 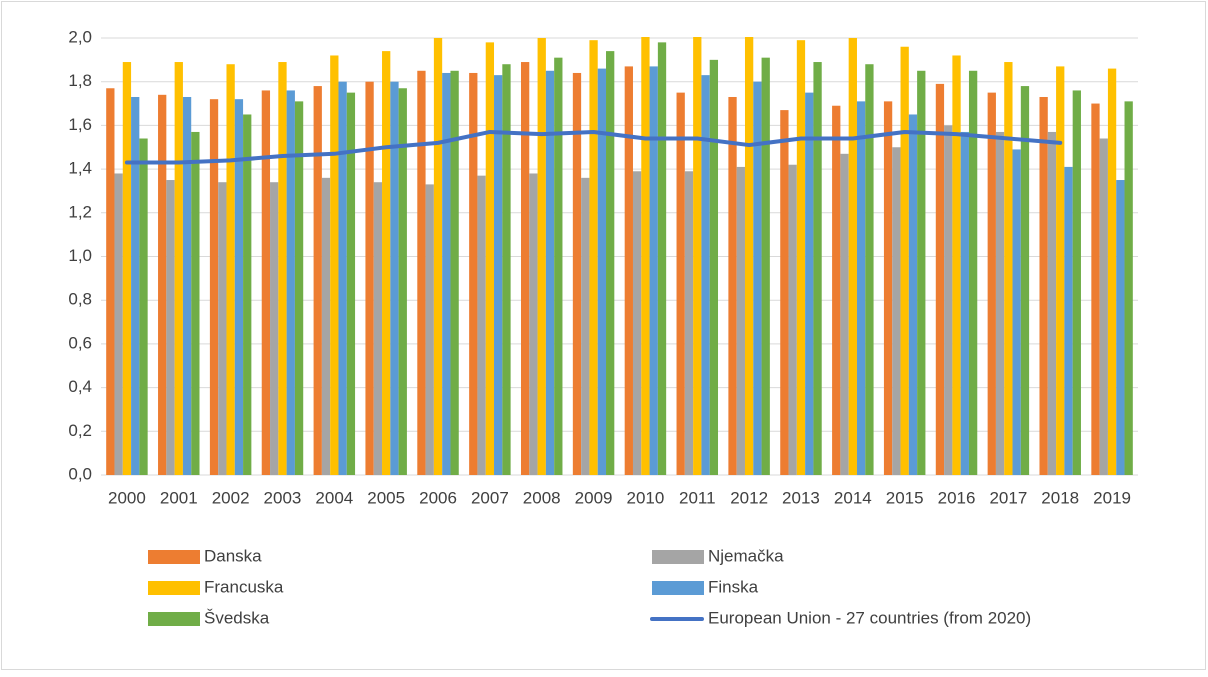 What do you see at coordinates (80, 168) in the screenshot?
I see `y-tick-label: 1,4` at bounding box center [80, 168].